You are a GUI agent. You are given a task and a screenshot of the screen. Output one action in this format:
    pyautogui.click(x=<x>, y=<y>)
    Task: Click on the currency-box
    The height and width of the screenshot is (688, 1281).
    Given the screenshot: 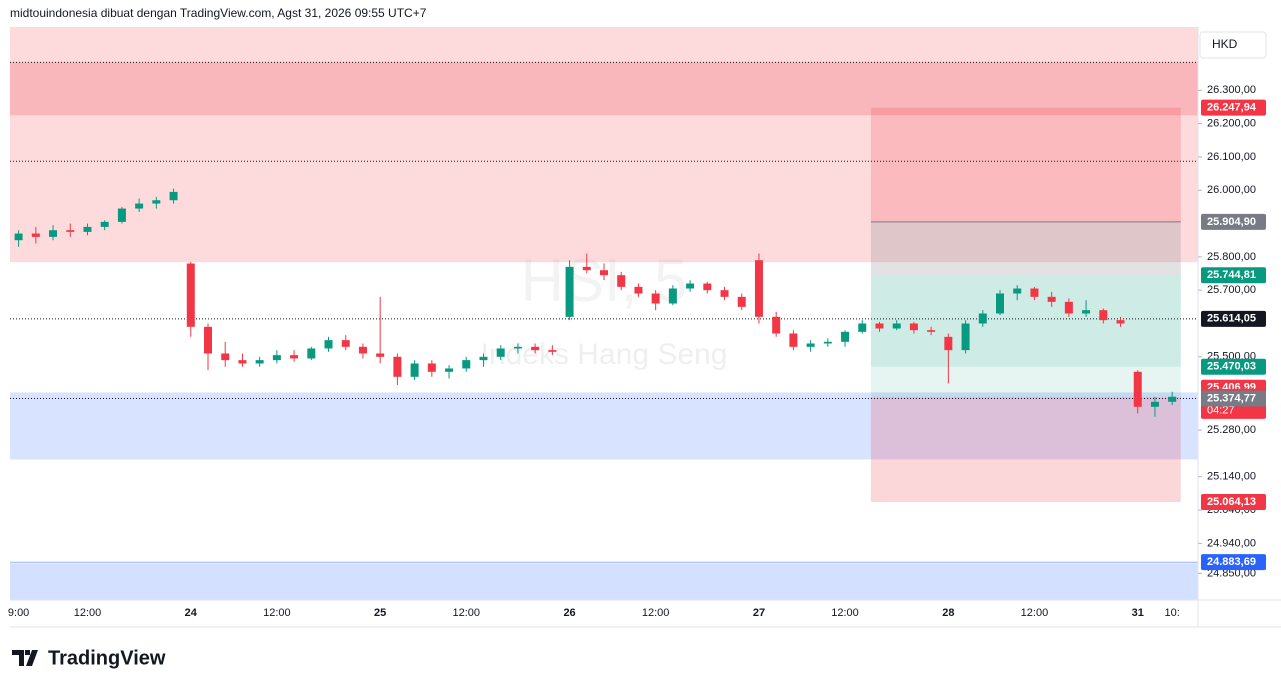 What is the action you would take?
    pyautogui.click(x=1233, y=45)
    